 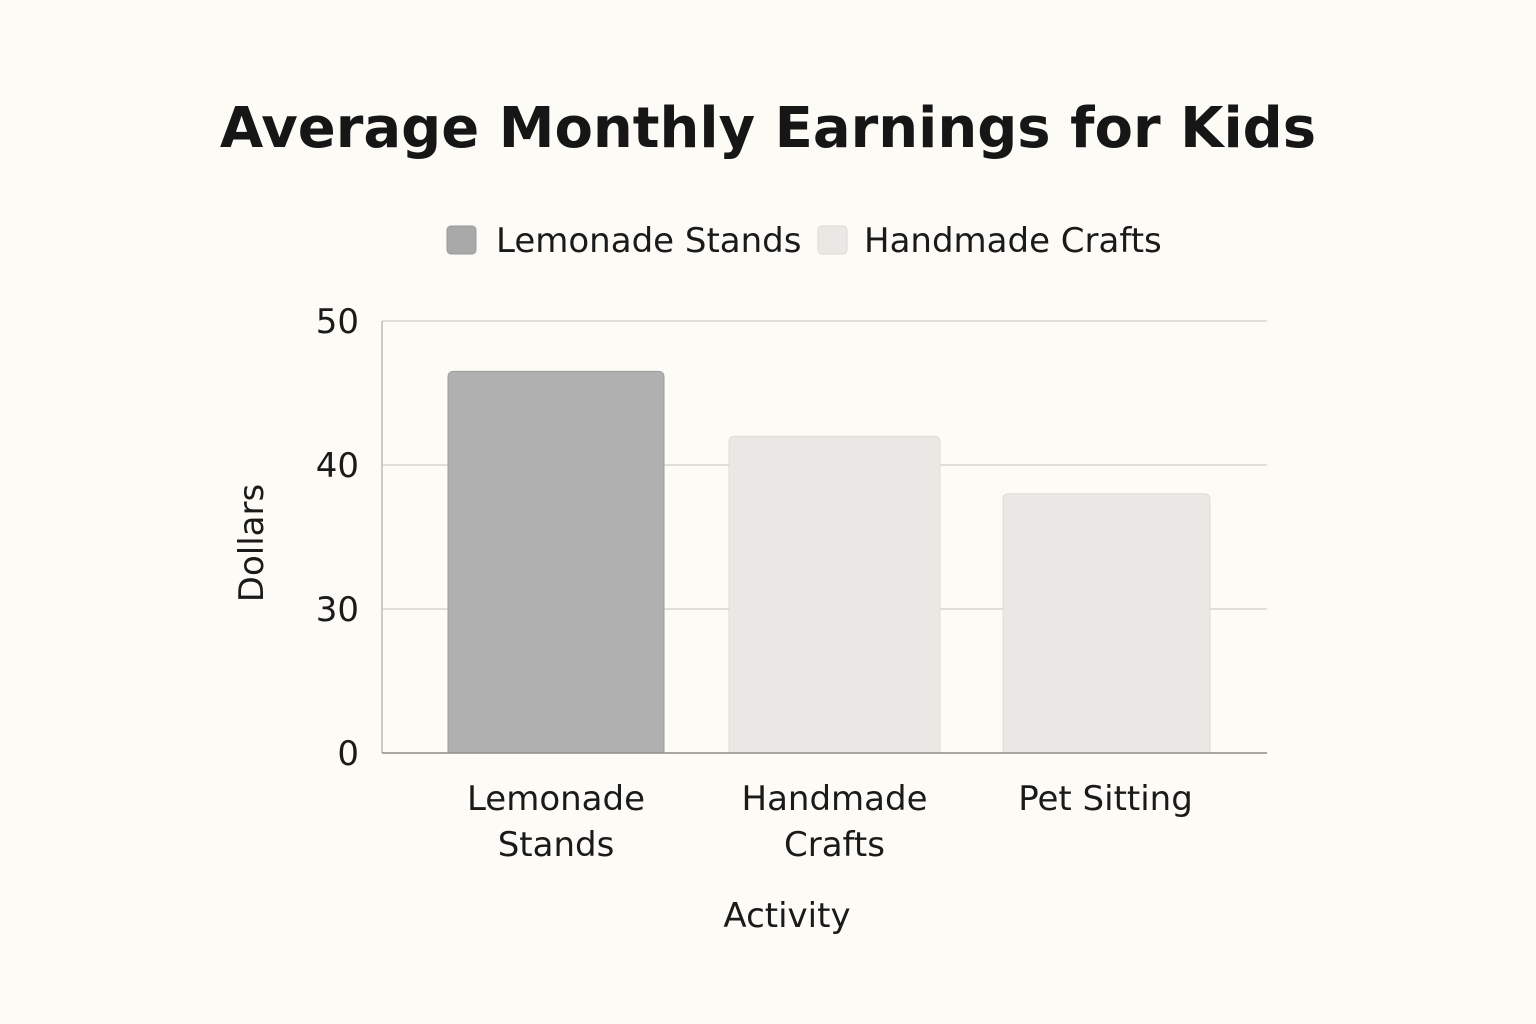 I want to click on y-tick-50: 50, so click(x=337, y=322).